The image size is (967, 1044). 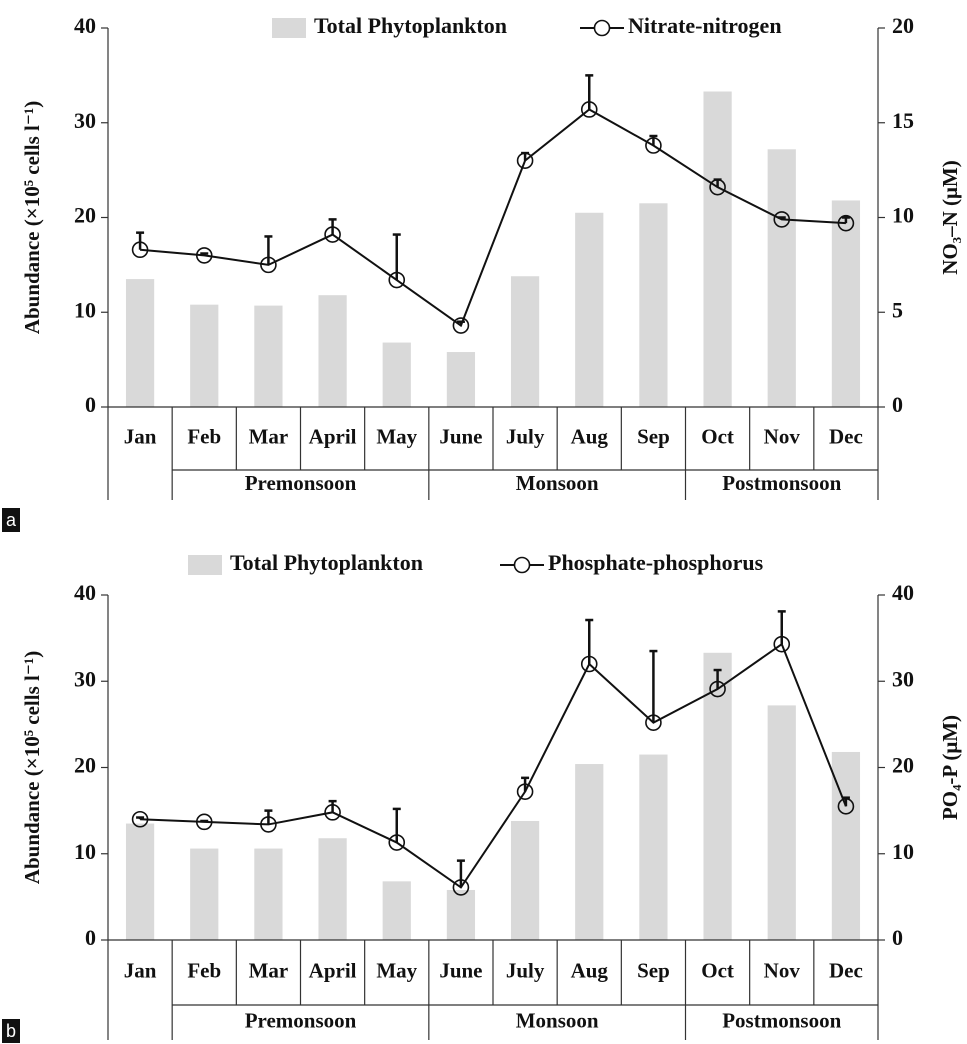 I want to click on legend-label: Phosphate-phosphorus, so click(x=656, y=562).